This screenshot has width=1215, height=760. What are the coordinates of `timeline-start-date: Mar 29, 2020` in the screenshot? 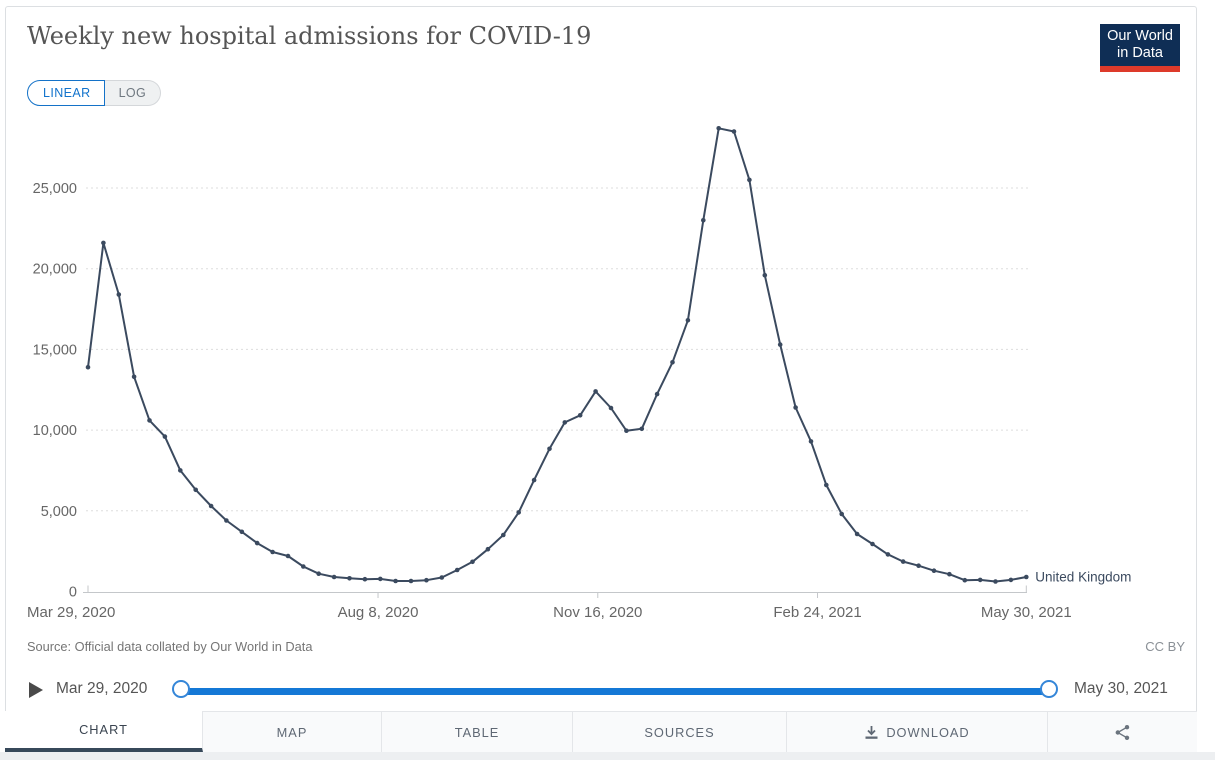 It's located at (102, 688).